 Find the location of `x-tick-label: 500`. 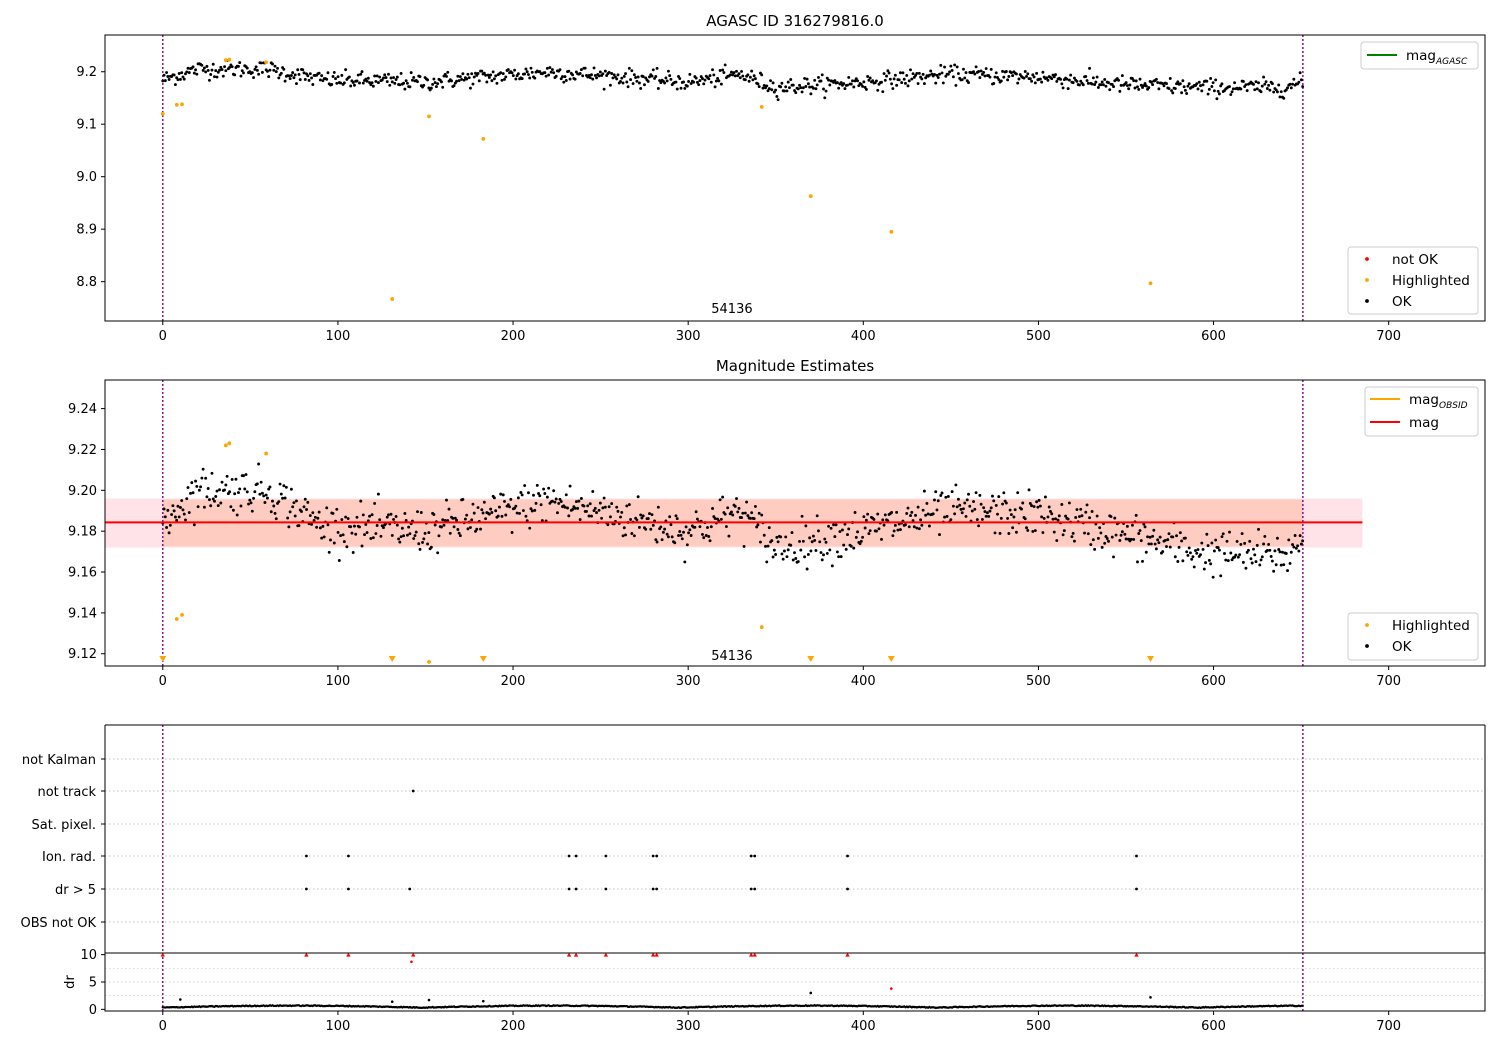

x-tick-label: 500 is located at coordinates (1038, 336).